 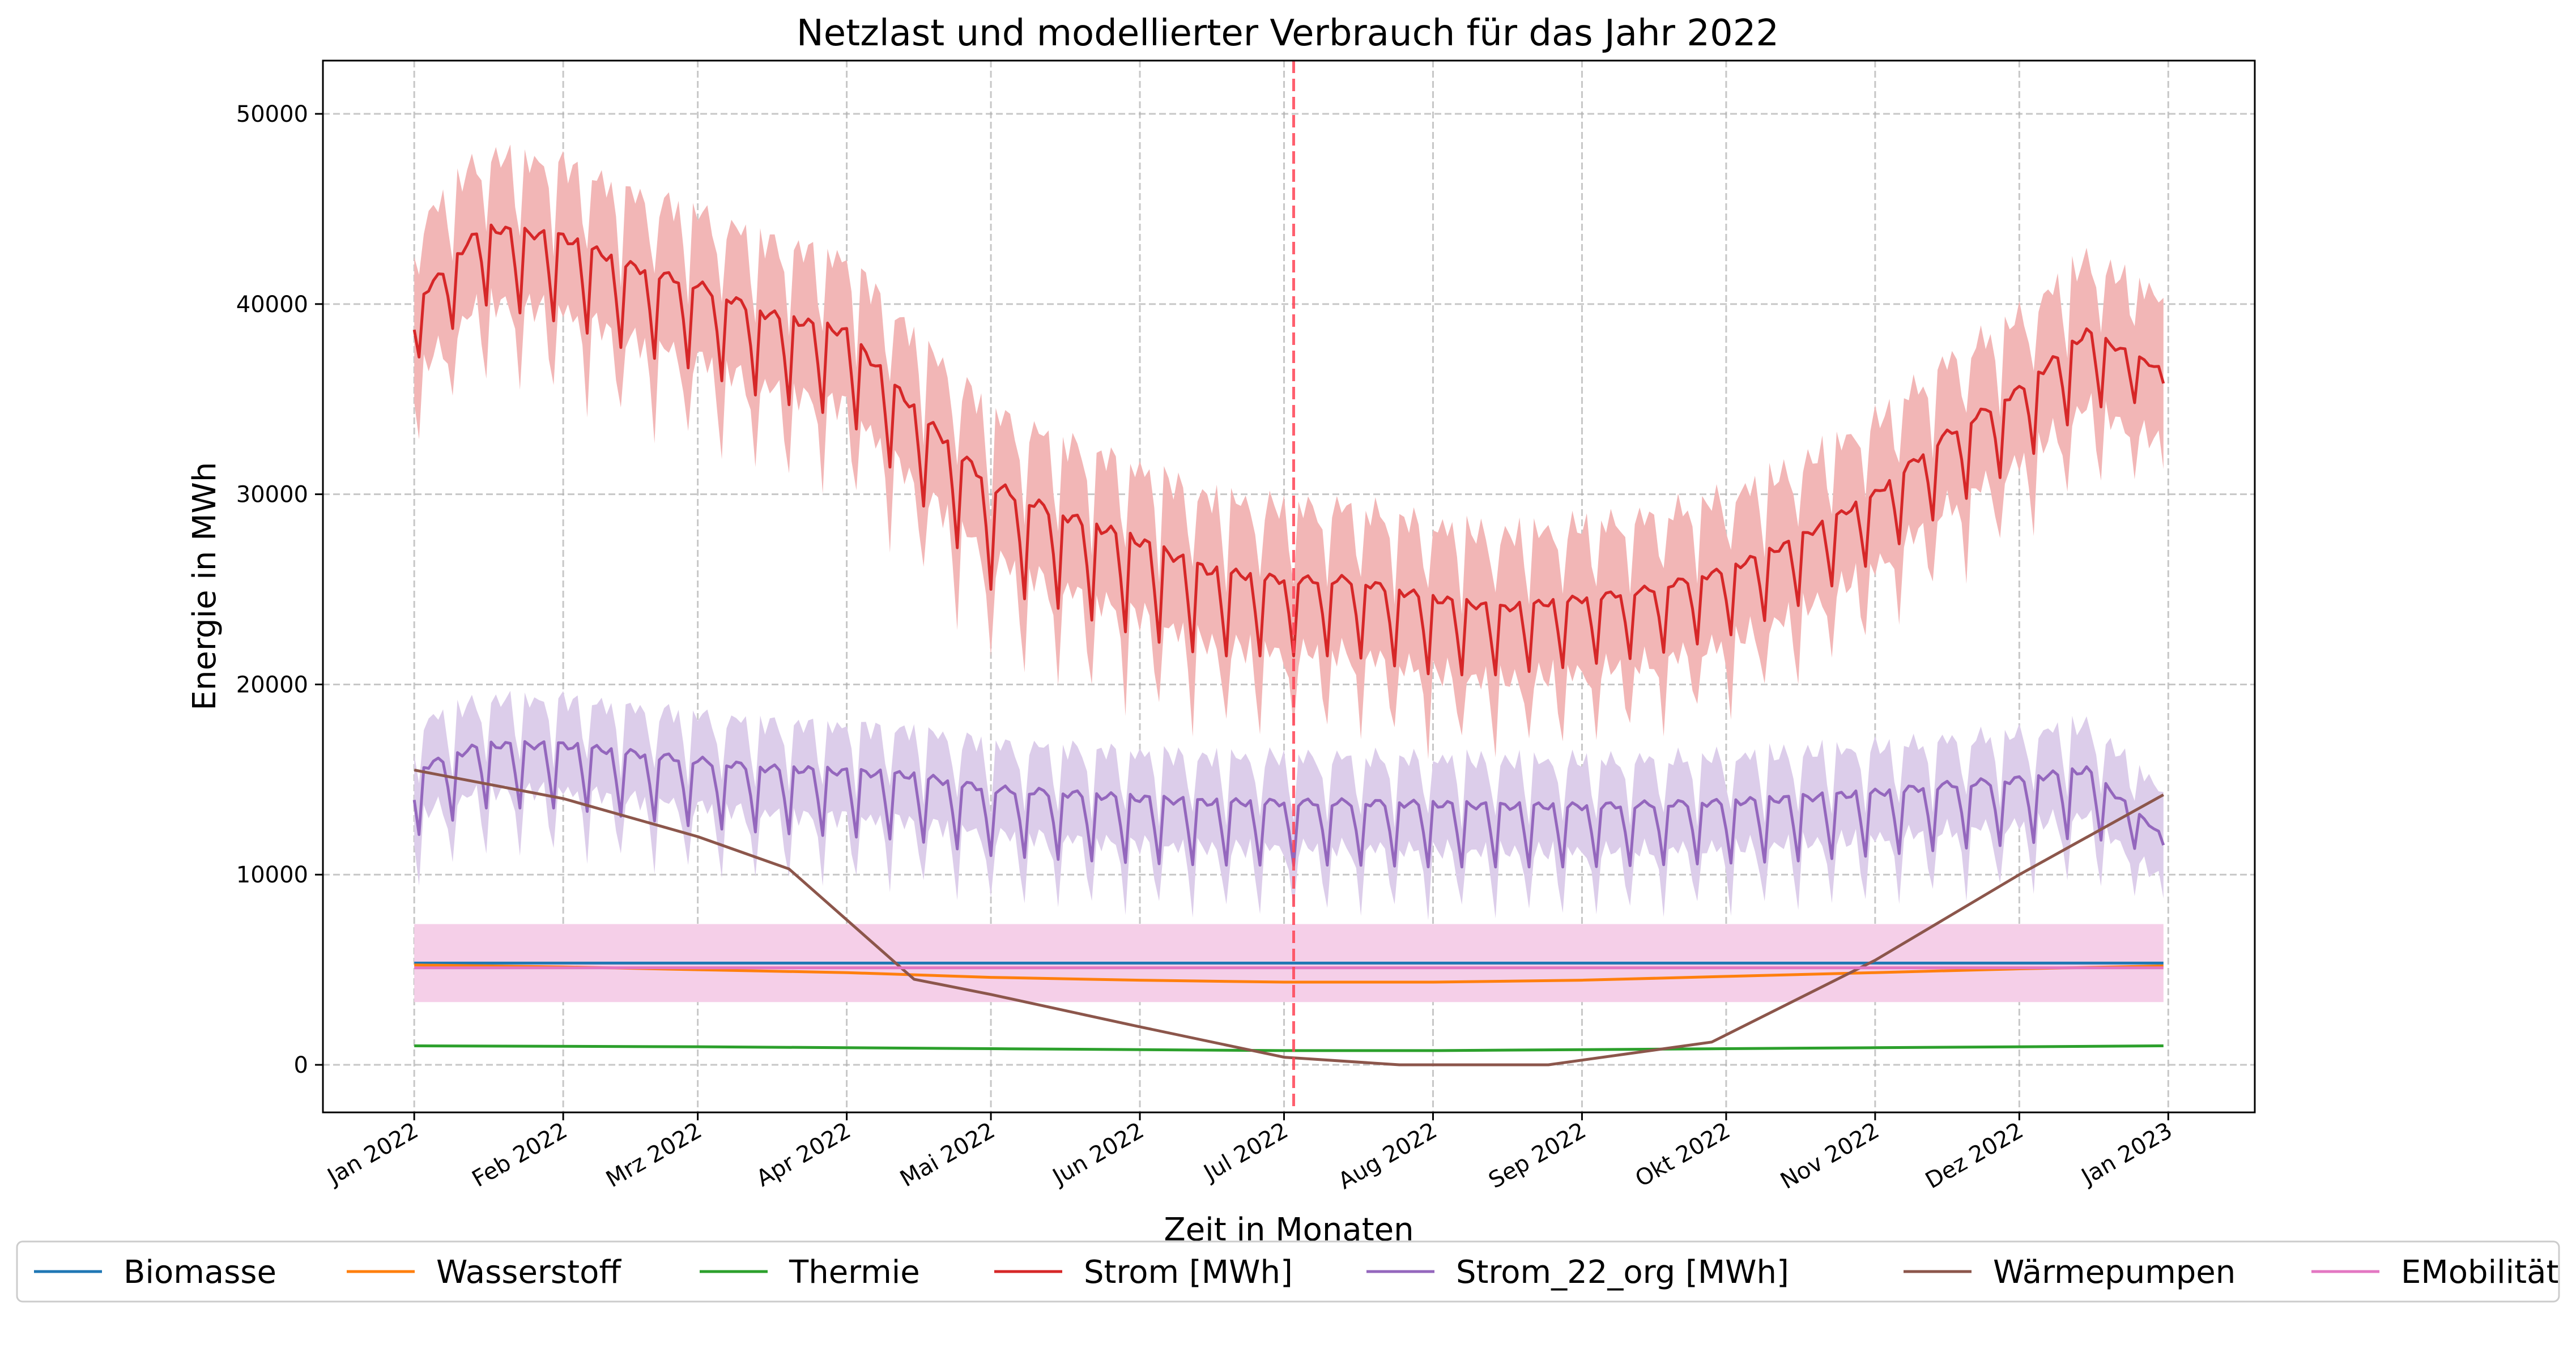 What do you see at coordinates (1189, 1272) in the screenshot?
I see `legend-label: Strom [MWh]` at bounding box center [1189, 1272].